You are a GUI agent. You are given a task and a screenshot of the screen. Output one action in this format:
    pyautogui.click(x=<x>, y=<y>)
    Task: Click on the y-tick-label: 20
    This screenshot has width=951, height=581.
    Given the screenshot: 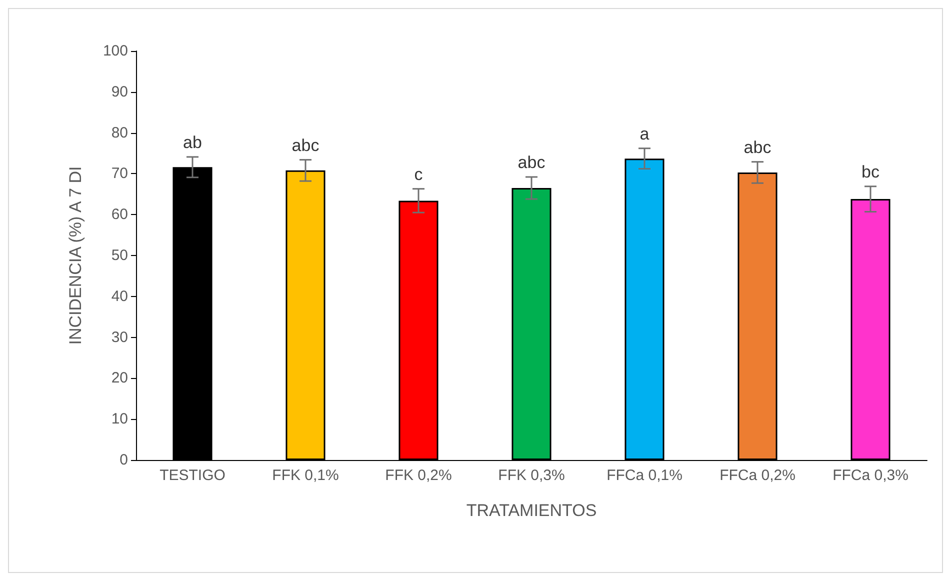 What is the action you would take?
    pyautogui.click(x=119, y=378)
    